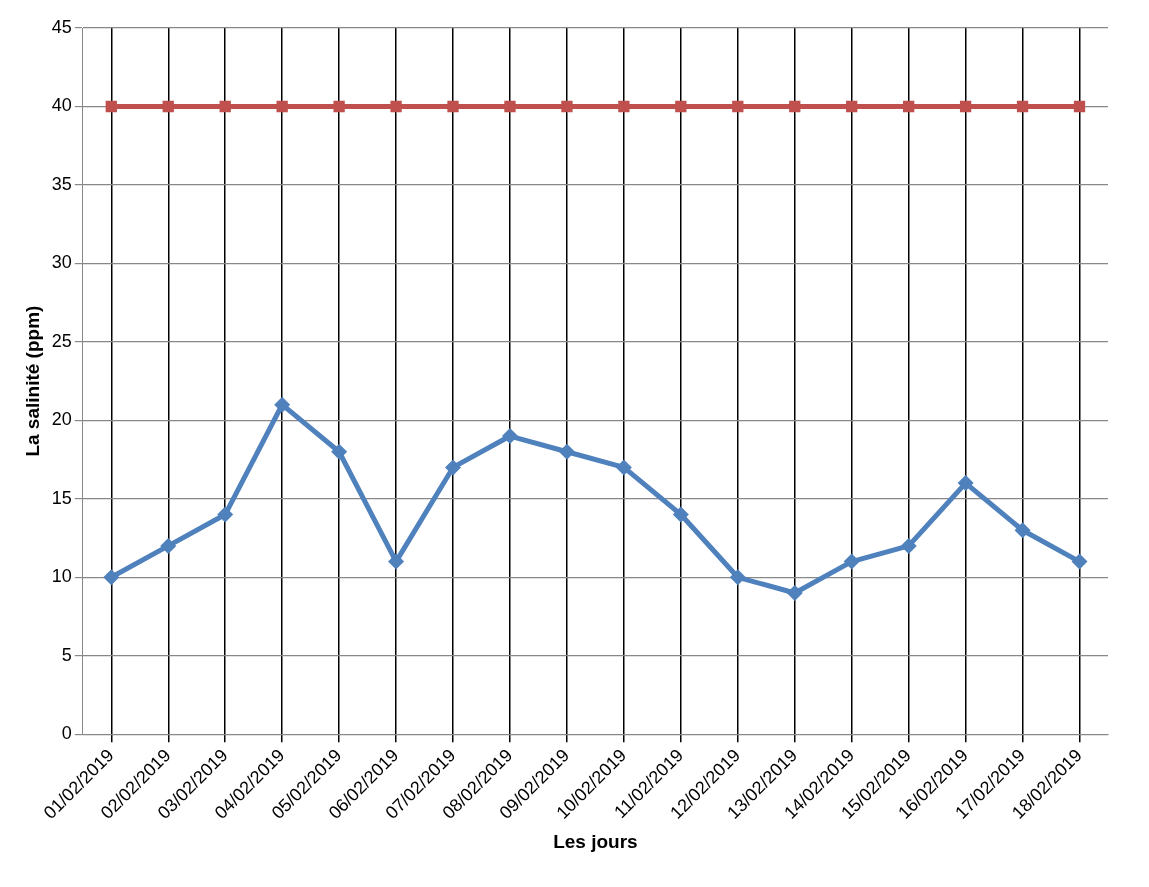  Describe the element at coordinates (66, 654) in the screenshot. I see `y-tick-label: 5` at that location.